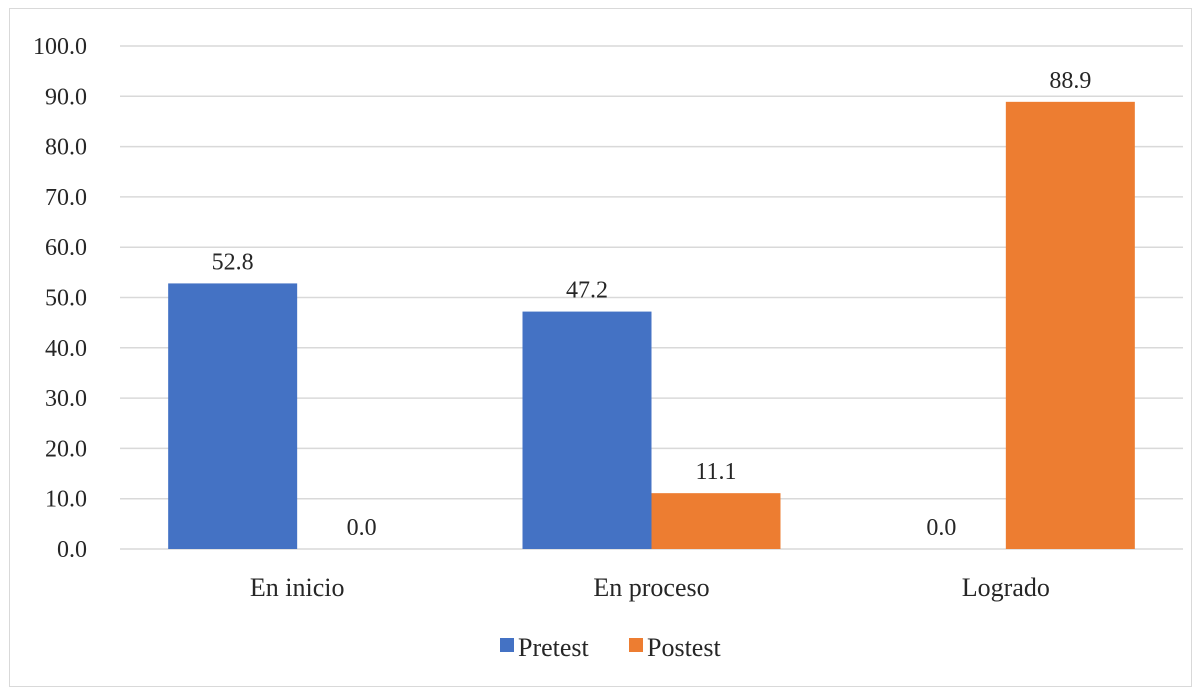  Describe the element at coordinates (684, 647) in the screenshot. I see `legend-label-postest: Postest` at that location.